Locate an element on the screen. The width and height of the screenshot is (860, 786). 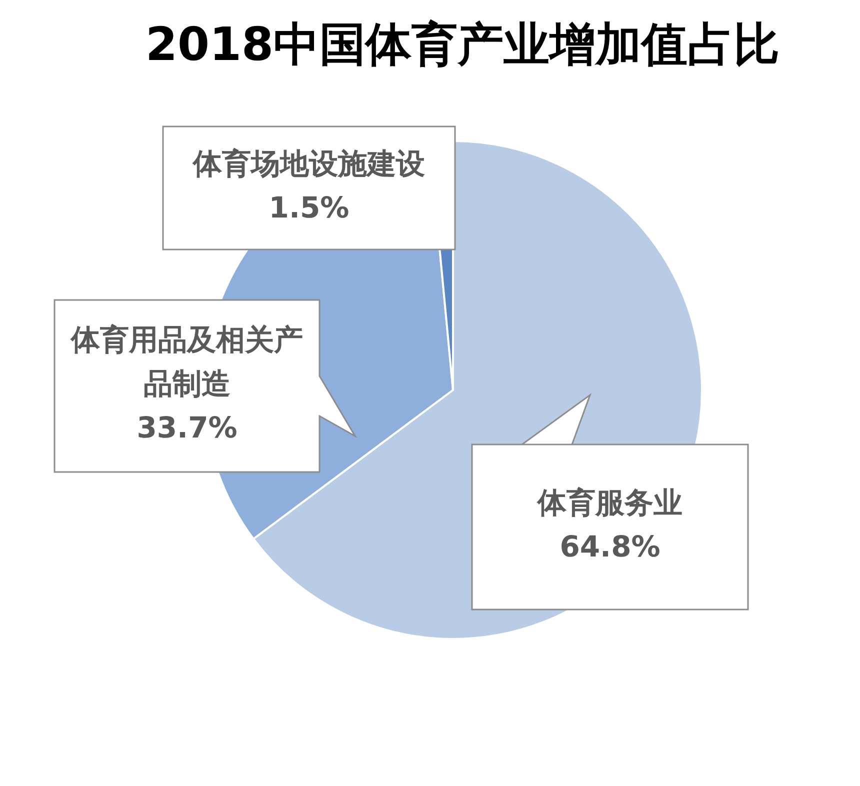
chart-title: 2018中国体育产业增加值占比 is located at coordinates (462, 44).